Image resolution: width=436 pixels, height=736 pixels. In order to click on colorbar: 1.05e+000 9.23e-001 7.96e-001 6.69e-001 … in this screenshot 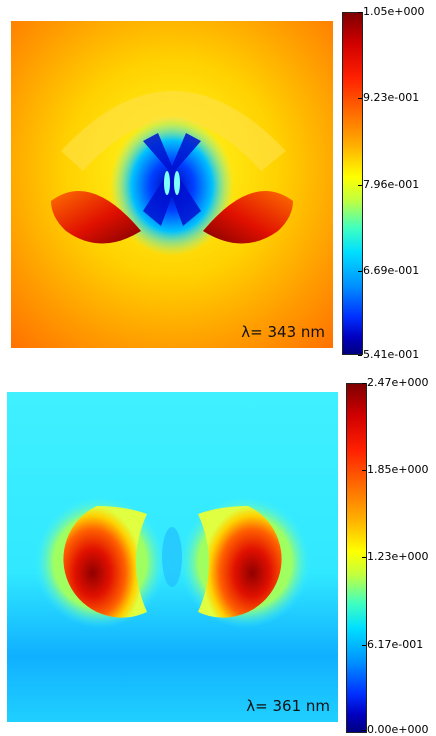, I will do `click(383, 183)`.